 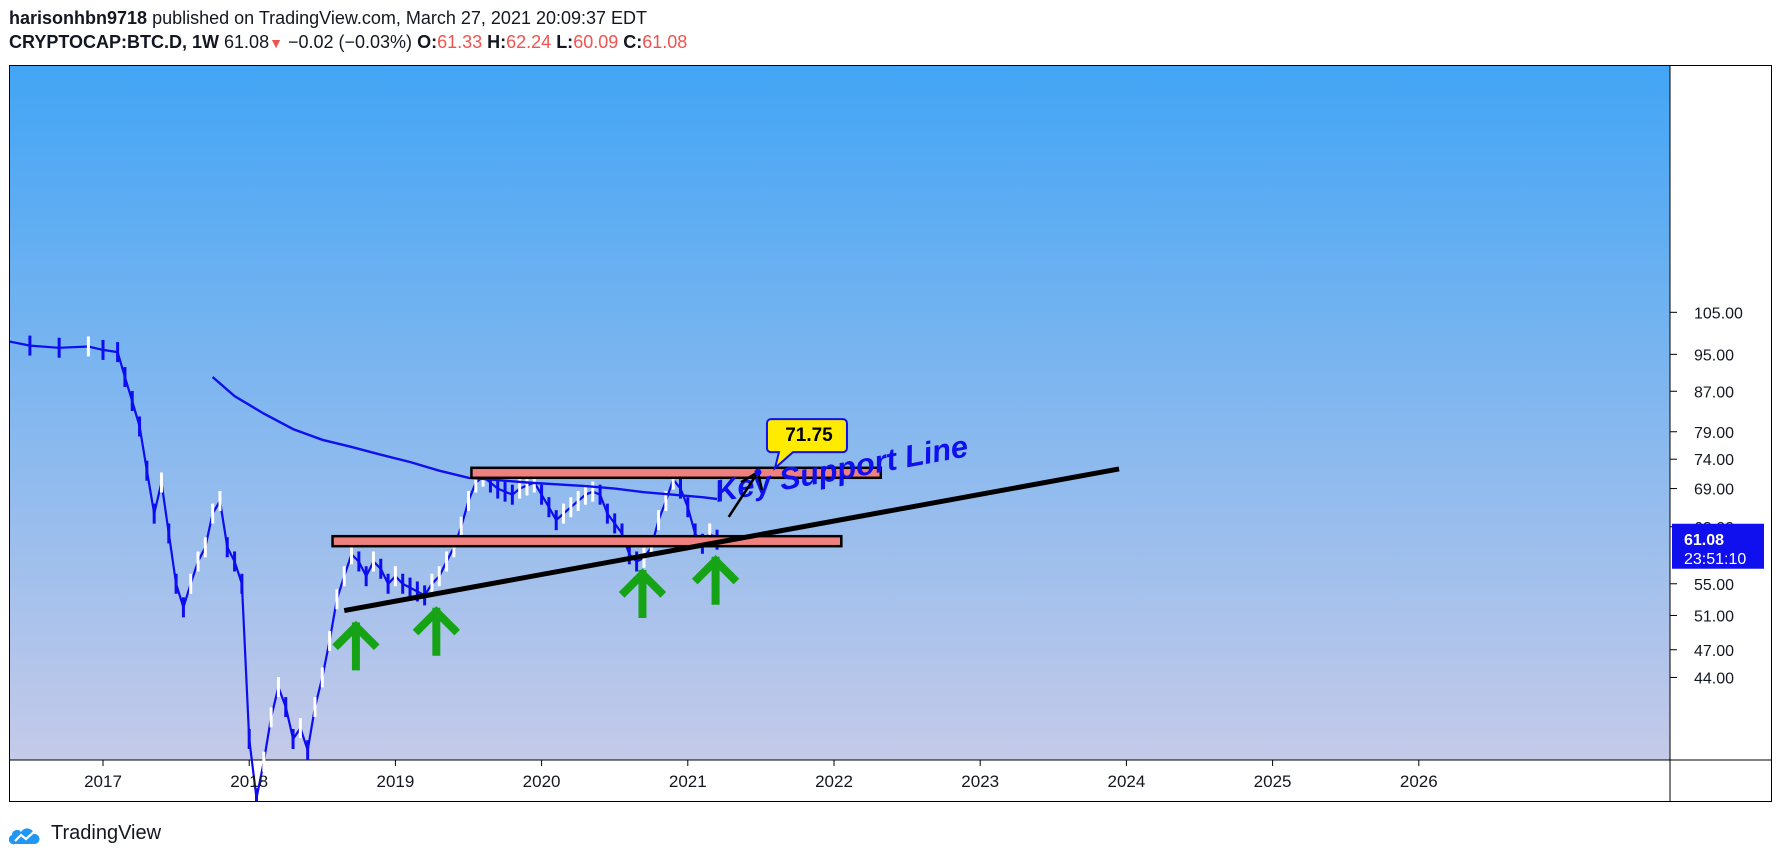 I want to click on price-axis-label: 47.00, so click(x=1714, y=651).